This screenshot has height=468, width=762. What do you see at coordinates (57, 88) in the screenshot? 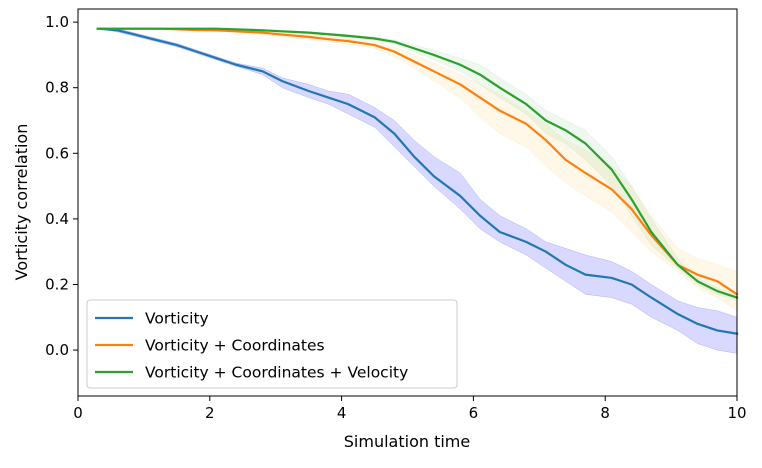
I see `y-tick-label: 0.8` at bounding box center [57, 88].